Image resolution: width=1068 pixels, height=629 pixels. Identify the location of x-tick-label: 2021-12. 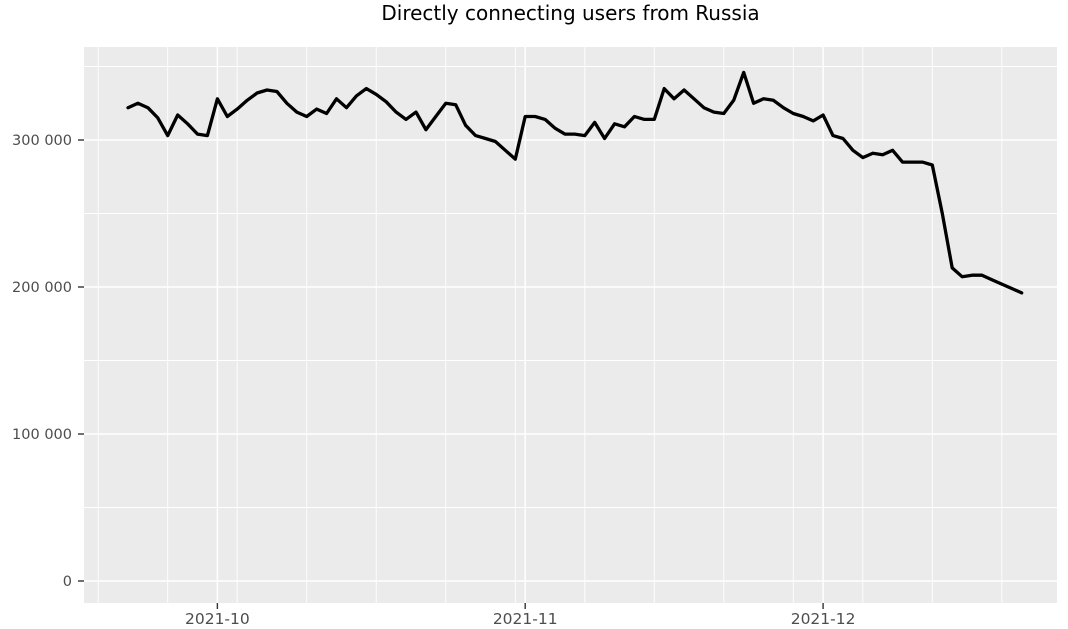
(823, 619).